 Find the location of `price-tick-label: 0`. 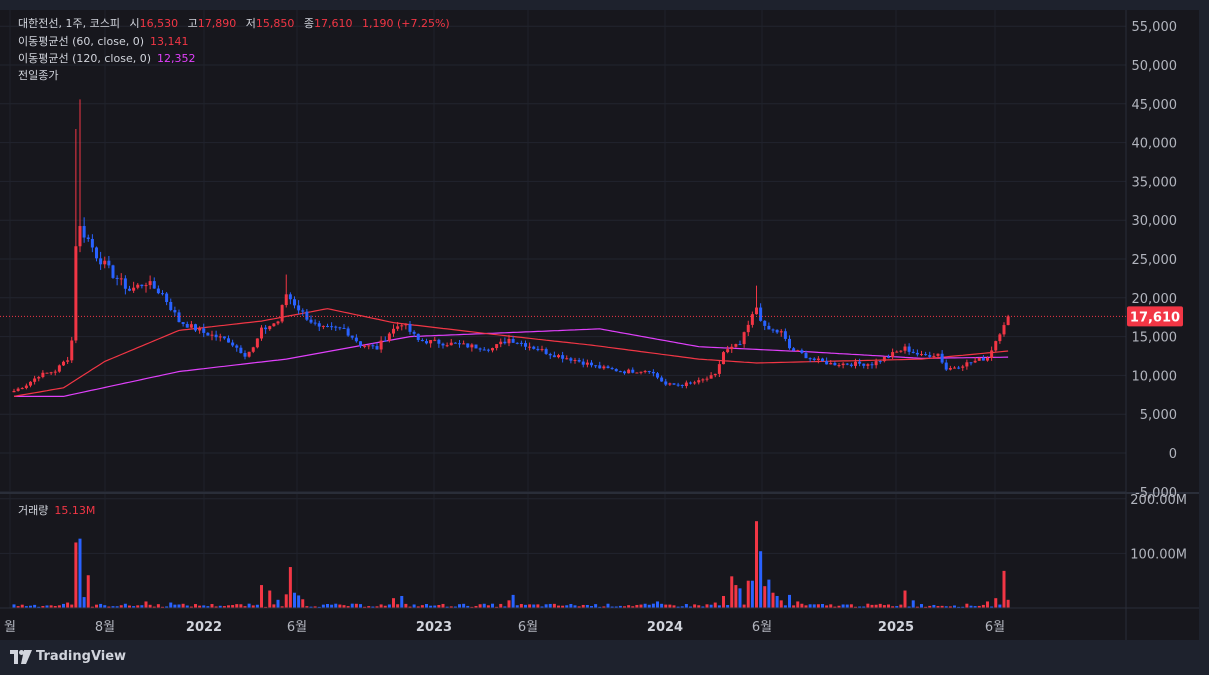

price-tick-label: 0 is located at coordinates (1173, 454).